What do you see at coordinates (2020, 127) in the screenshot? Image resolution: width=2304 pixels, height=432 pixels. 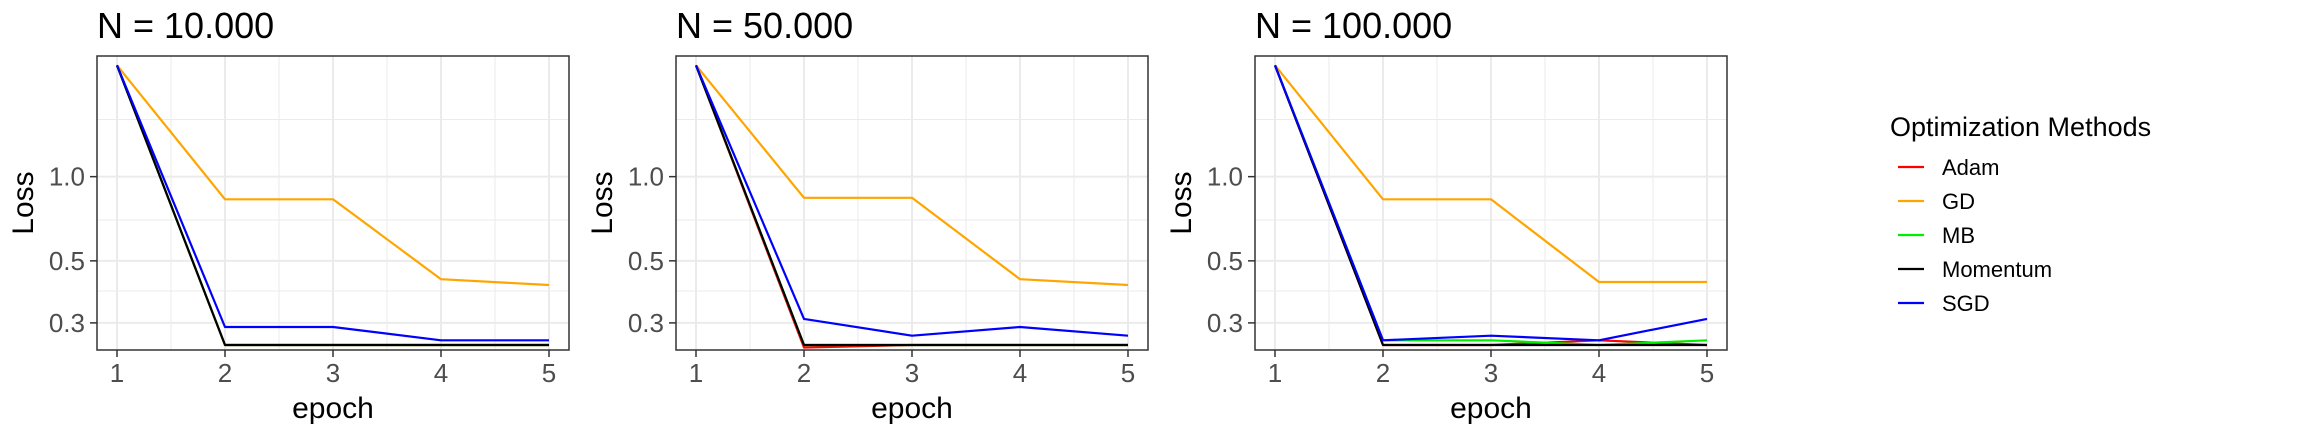 I see `legend-title: Optimization Methods` at bounding box center [2020, 127].